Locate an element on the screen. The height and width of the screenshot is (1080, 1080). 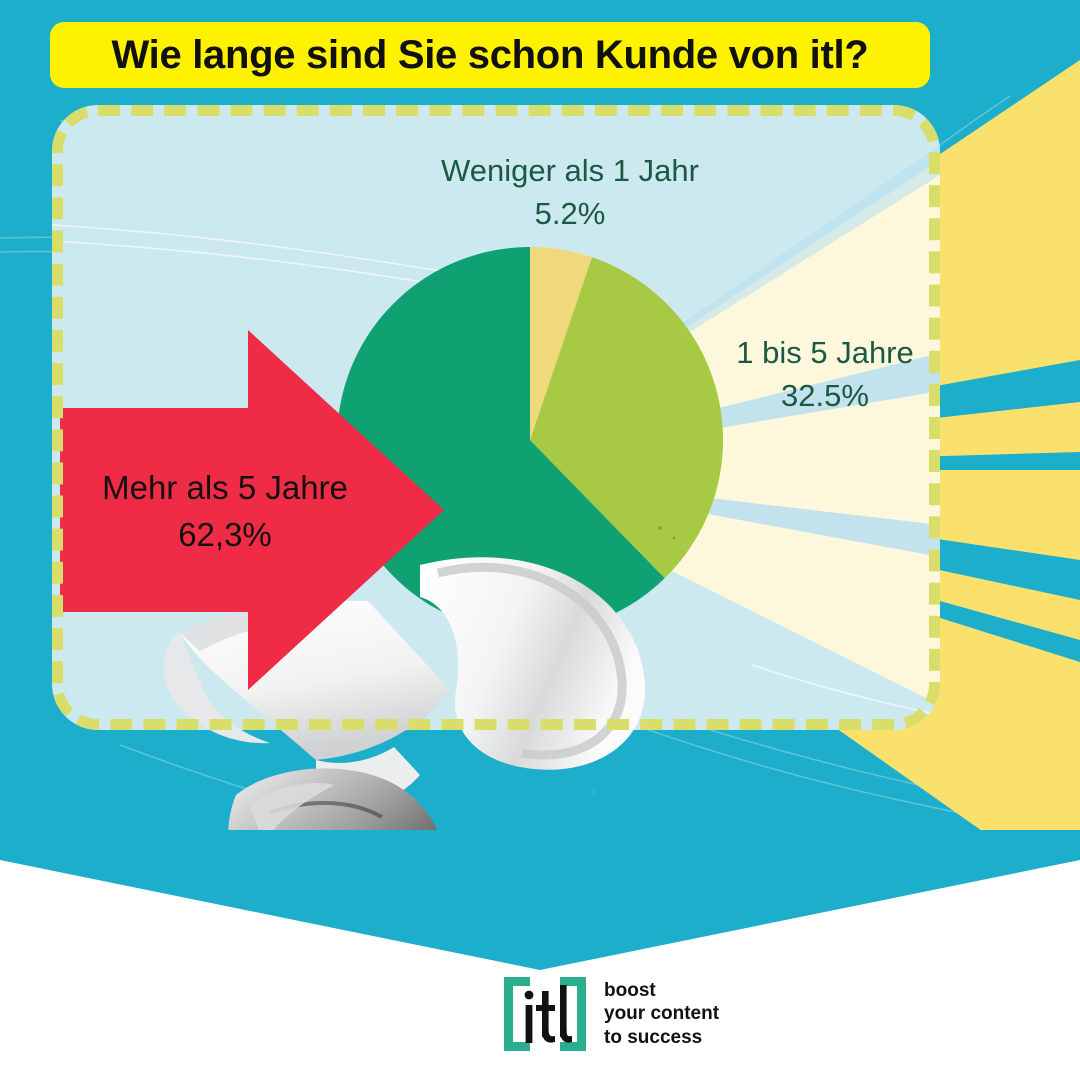
label-mehr-als-5-jahre-value: 62,3% is located at coordinates (225, 534).